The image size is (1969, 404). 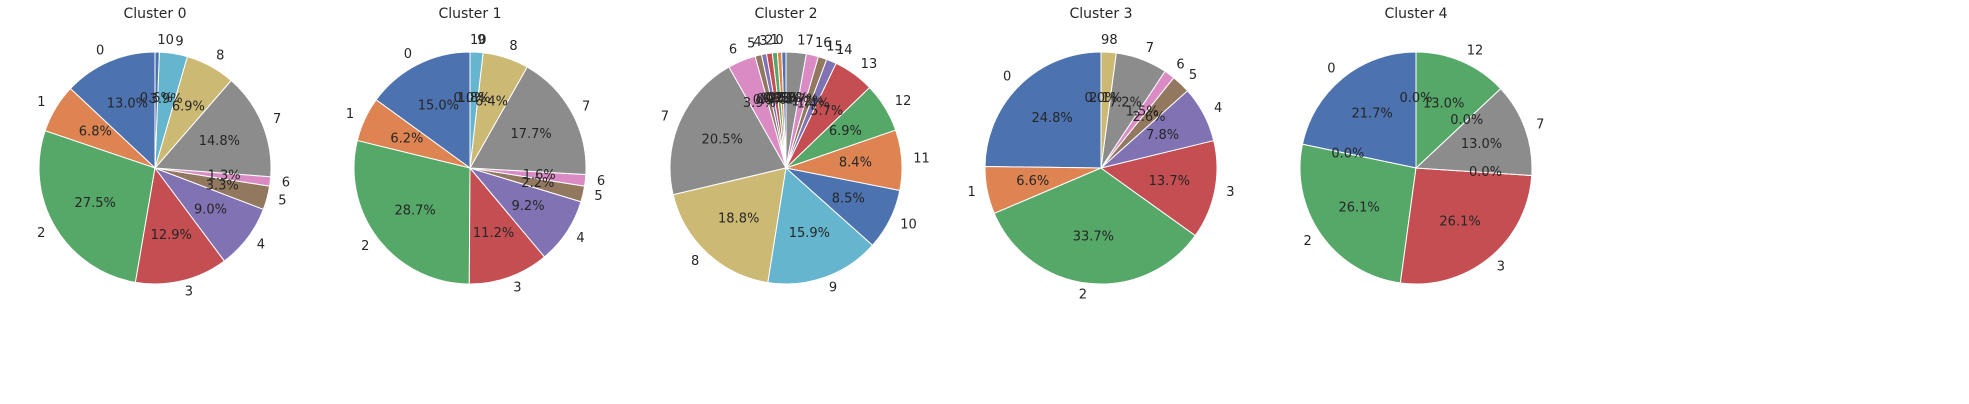 What do you see at coordinates (539, 175) in the screenshot?
I see `slice-percent: 1.6%` at bounding box center [539, 175].